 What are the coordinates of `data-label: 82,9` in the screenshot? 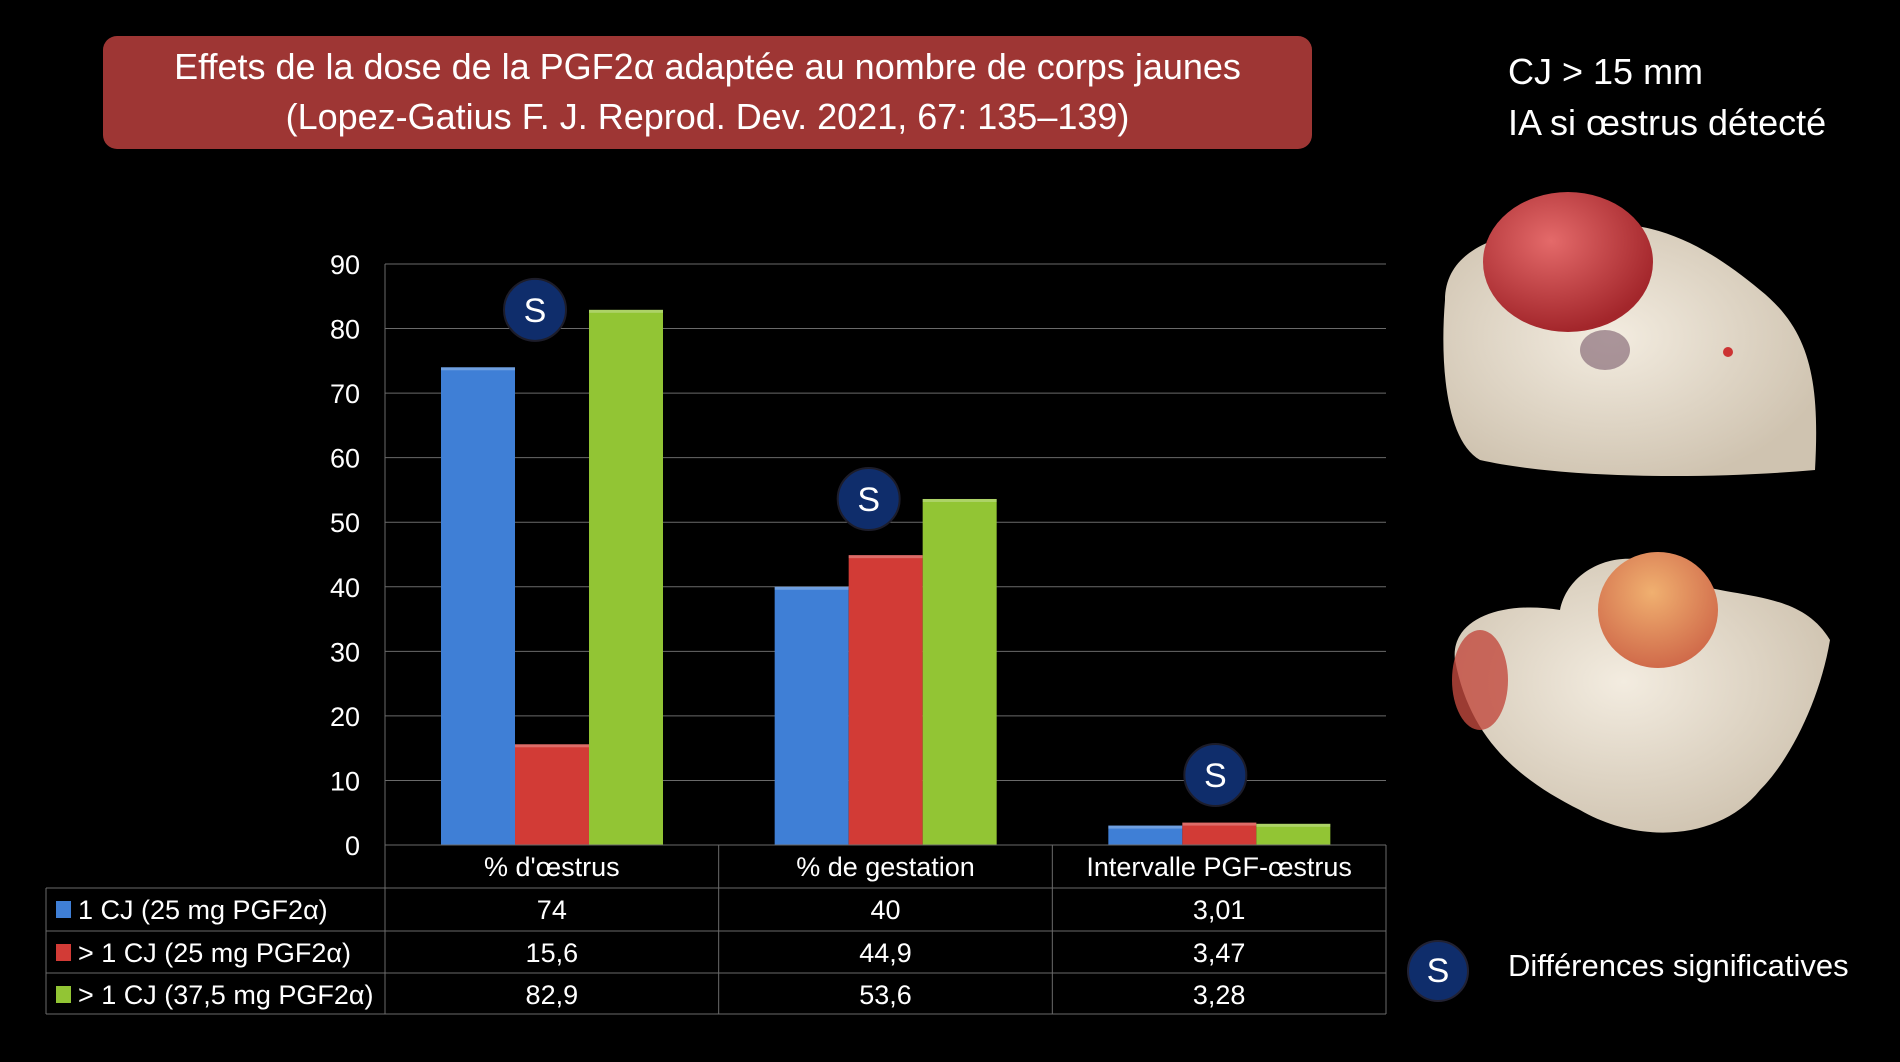 It's located at (552, 995).